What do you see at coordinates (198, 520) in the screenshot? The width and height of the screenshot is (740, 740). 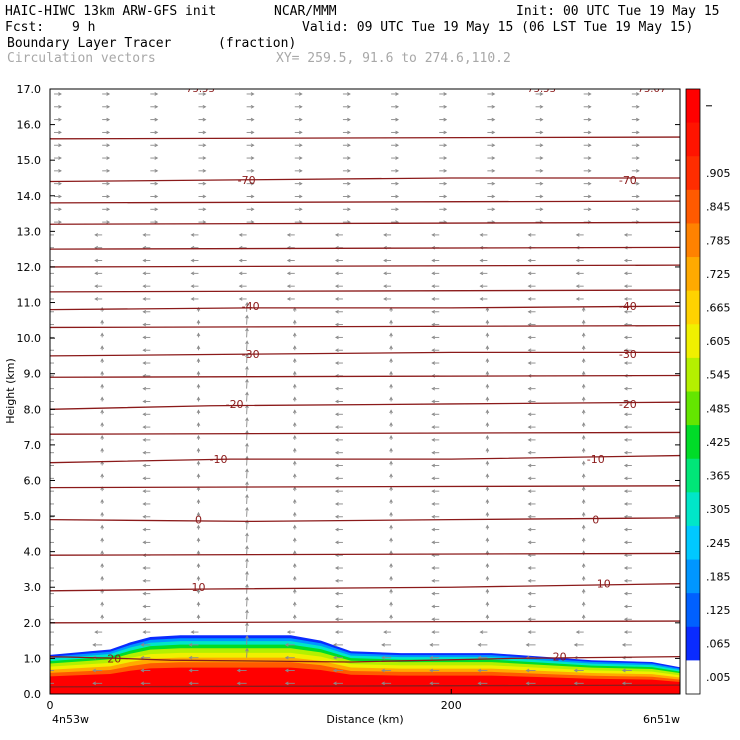 I see `isotherm-label: 0` at bounding box center [198, 520].